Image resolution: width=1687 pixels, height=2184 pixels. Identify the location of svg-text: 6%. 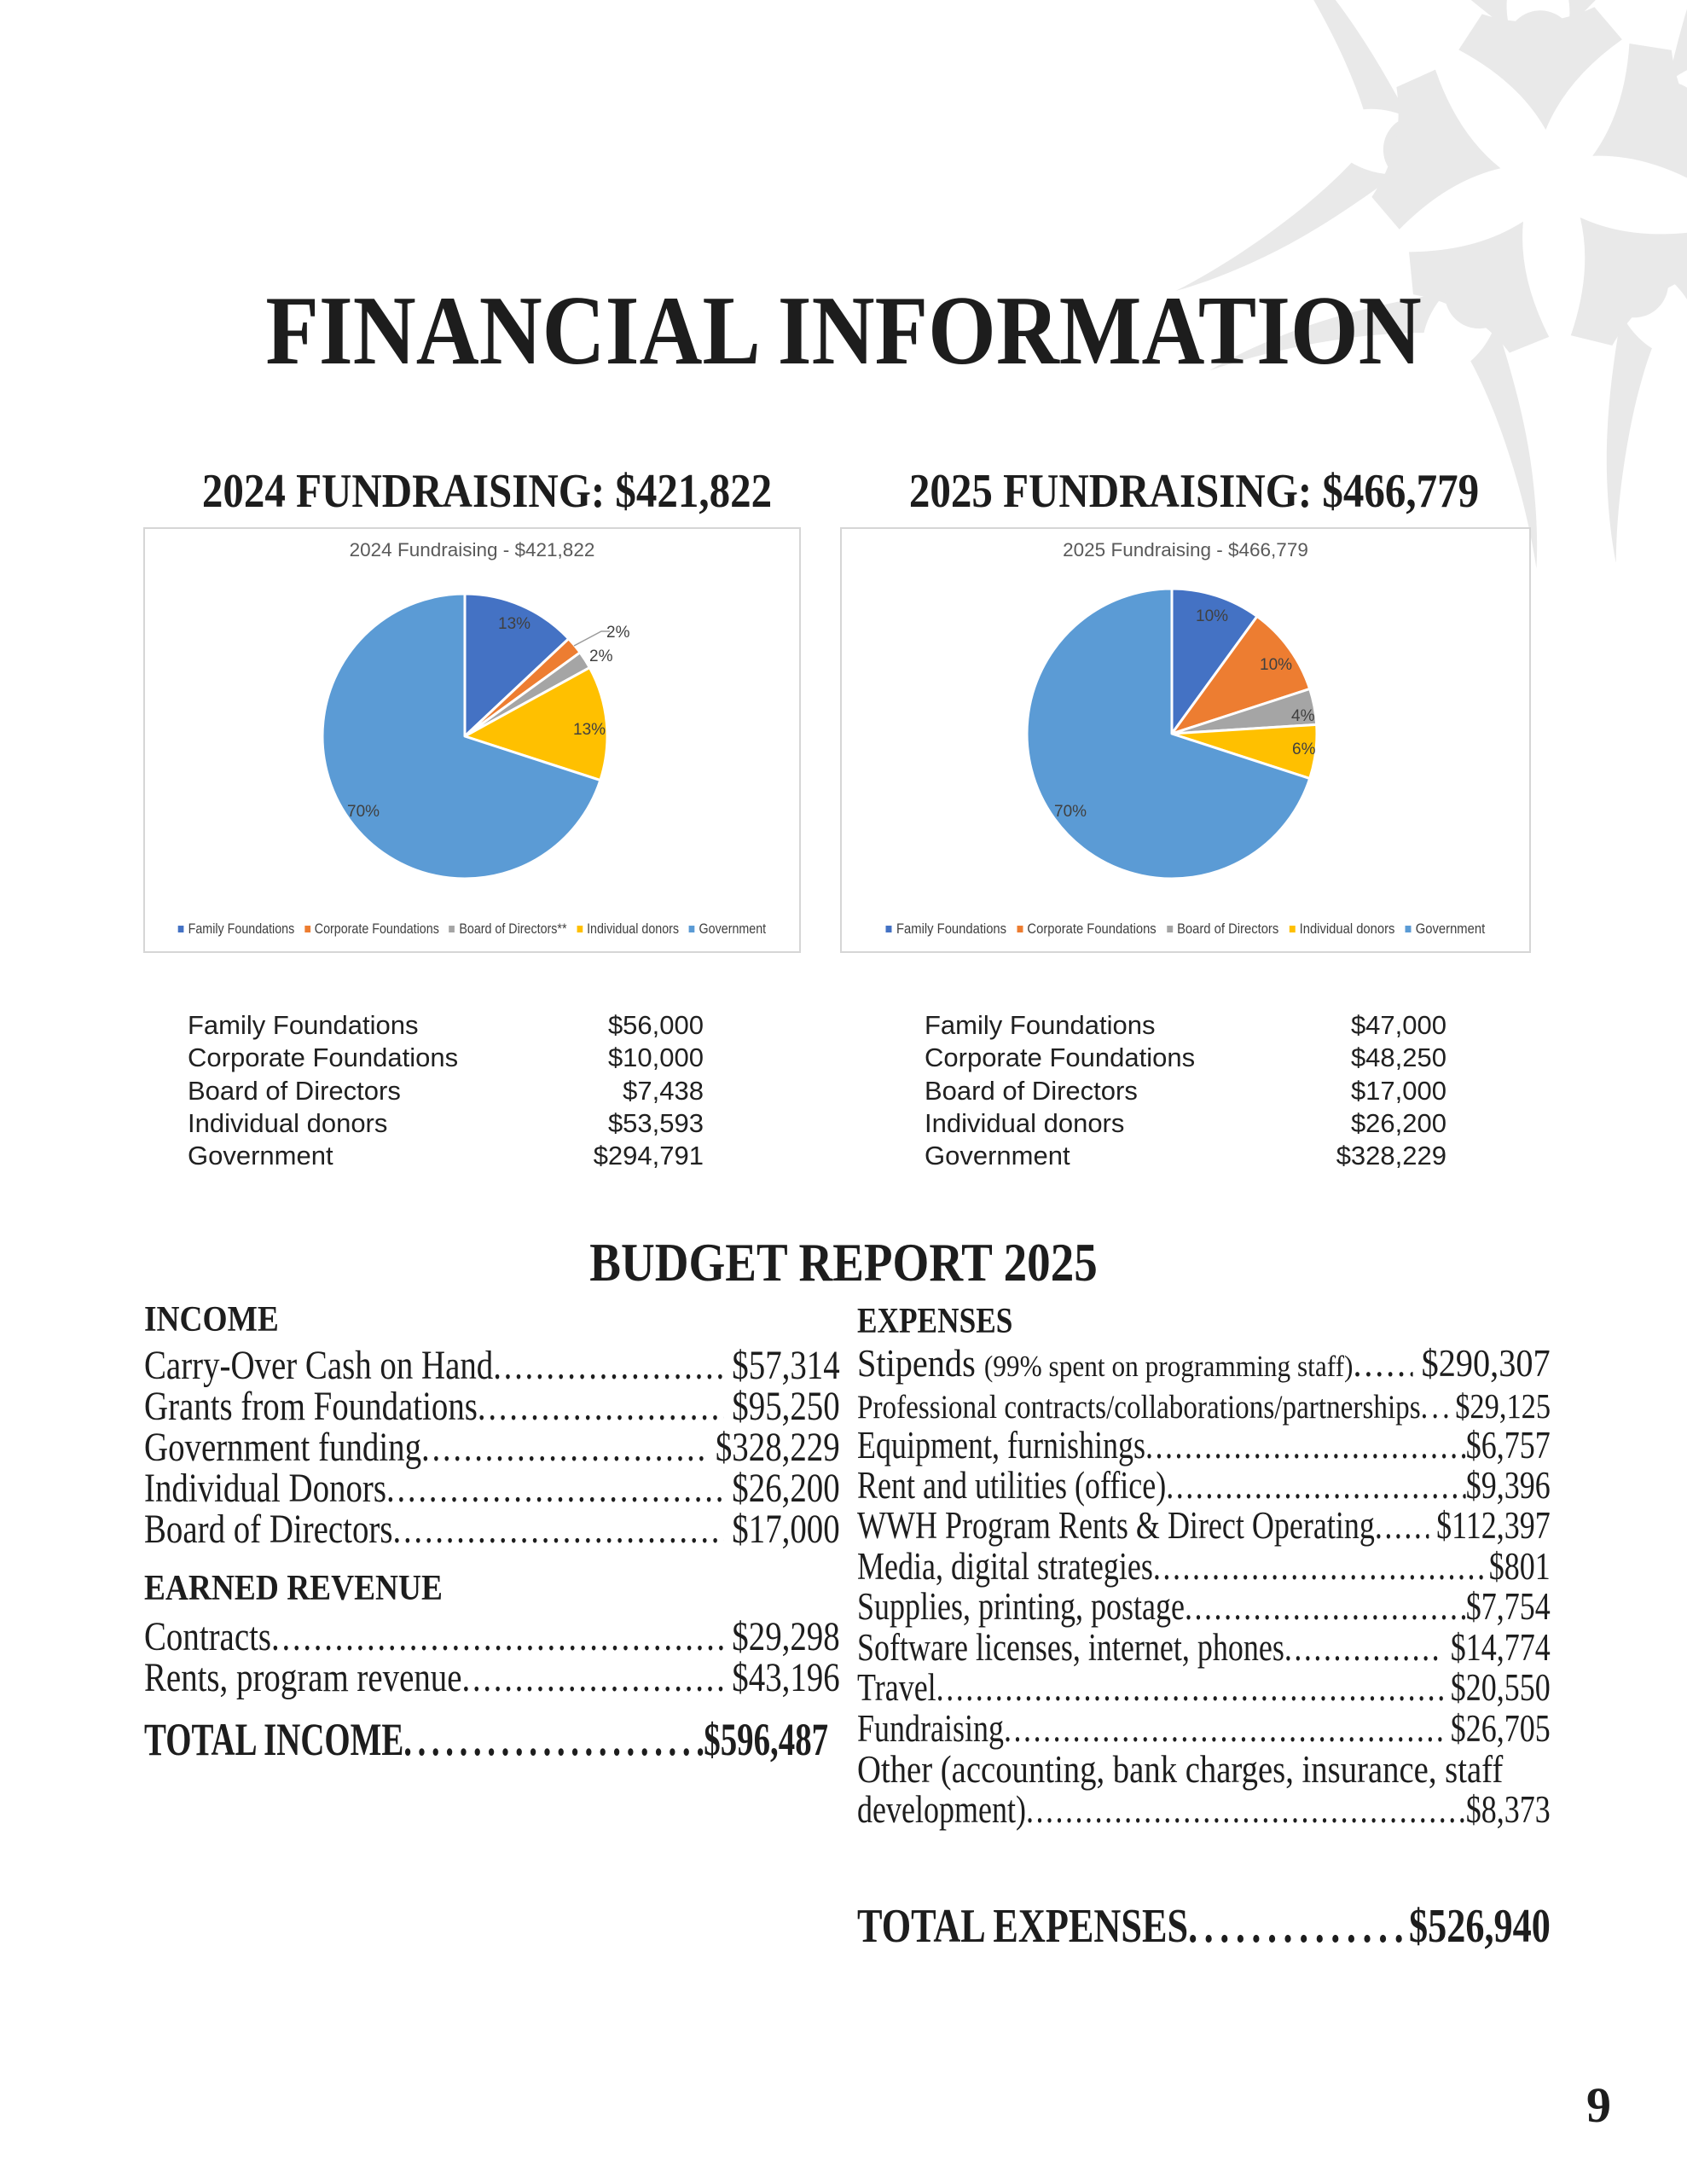
(1304, 750).